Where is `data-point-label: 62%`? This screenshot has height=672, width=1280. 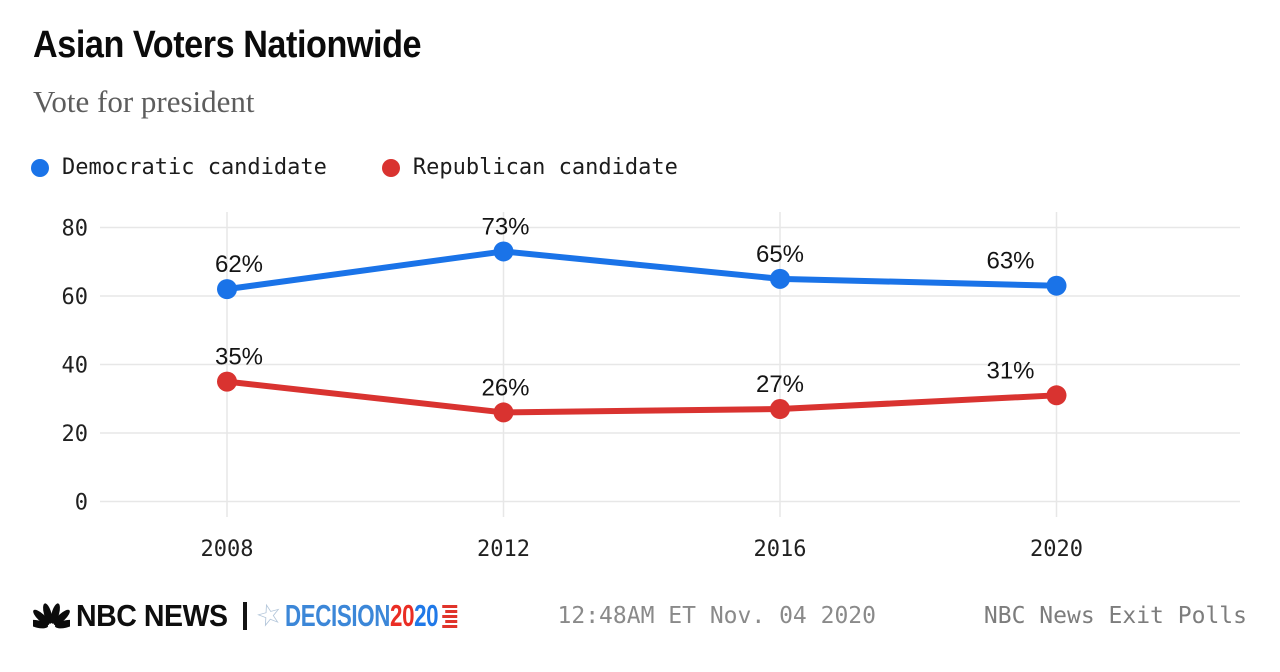 data-point-label: 62% is located at coordinates (239, 264).